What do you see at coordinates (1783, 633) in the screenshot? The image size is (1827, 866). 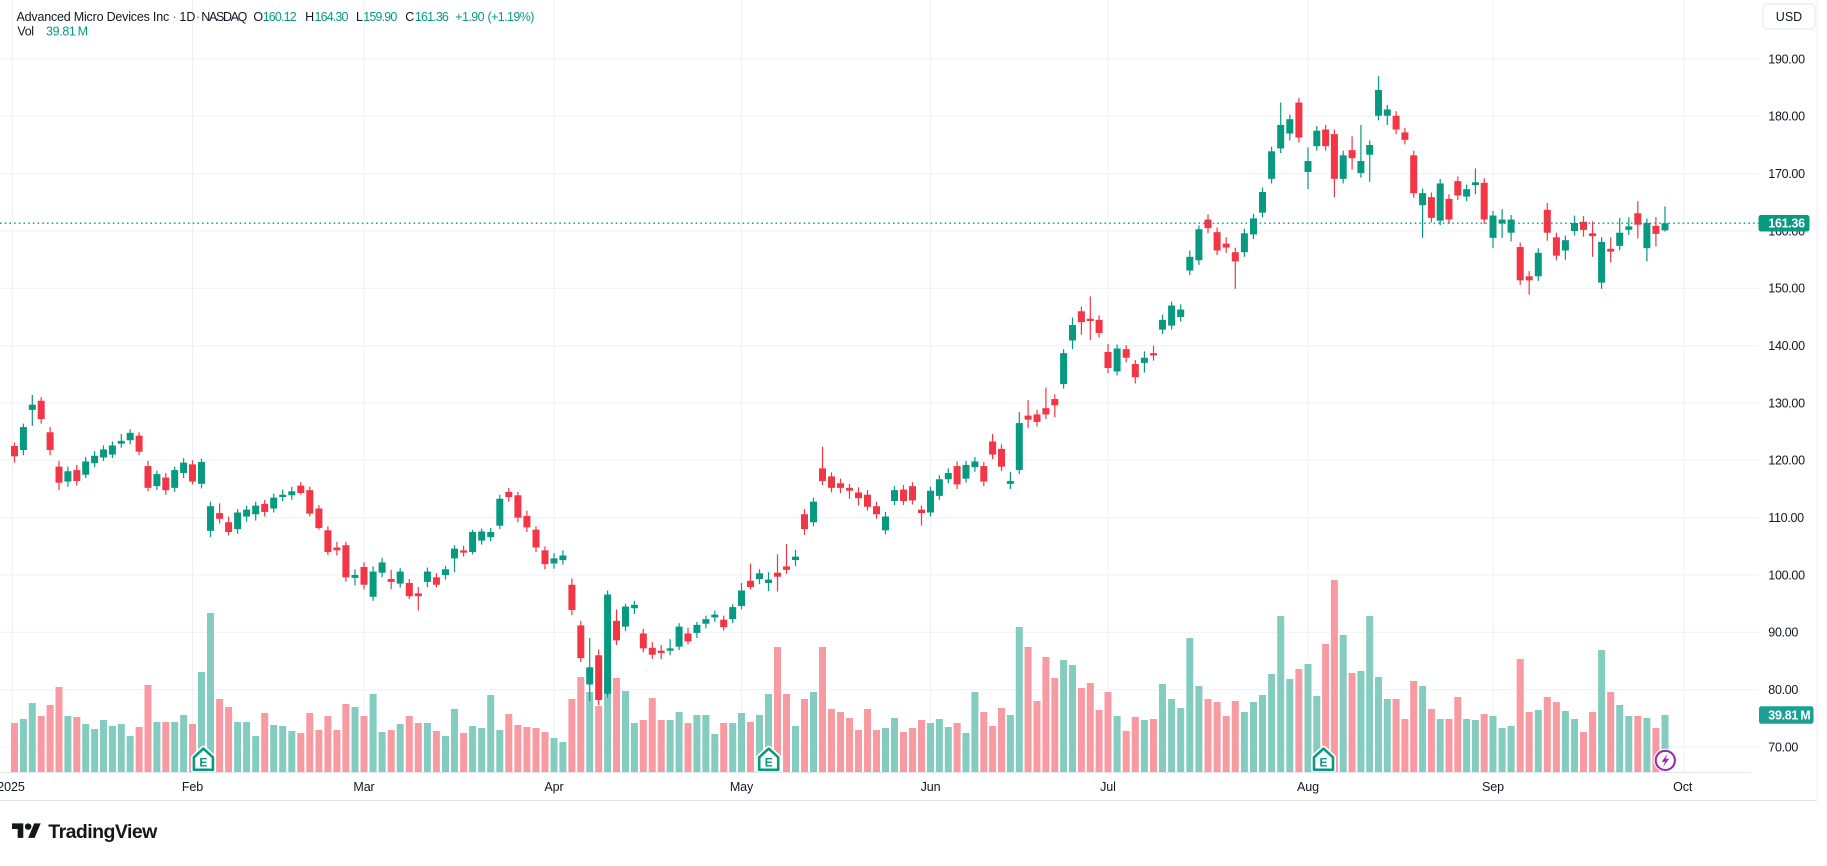 I see `svg-text: 90.00` at bounding box center [1783, 633].